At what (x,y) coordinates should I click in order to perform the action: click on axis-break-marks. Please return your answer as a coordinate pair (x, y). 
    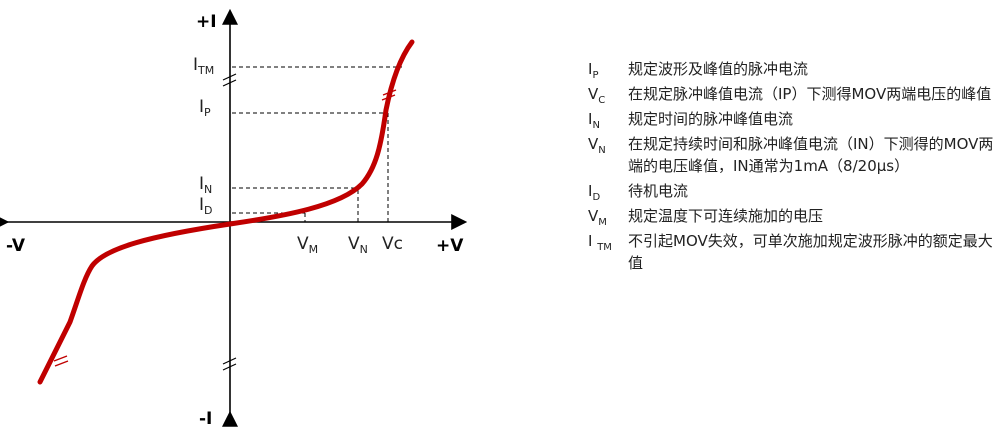
    Looking at the image, I should click on (229, 222).